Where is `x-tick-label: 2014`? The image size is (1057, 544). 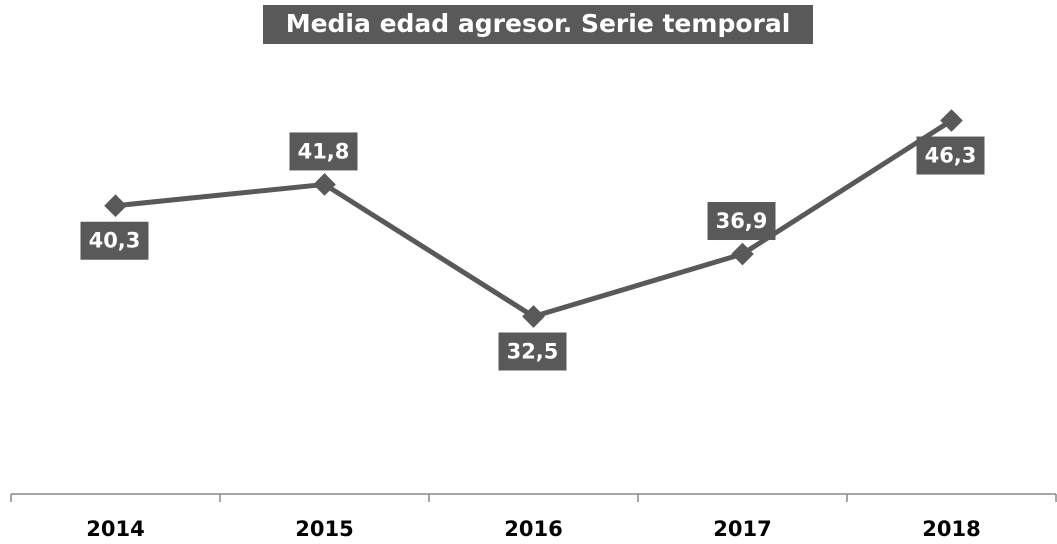 x-tick-label: 2014 is located at coordinates (115, 529).